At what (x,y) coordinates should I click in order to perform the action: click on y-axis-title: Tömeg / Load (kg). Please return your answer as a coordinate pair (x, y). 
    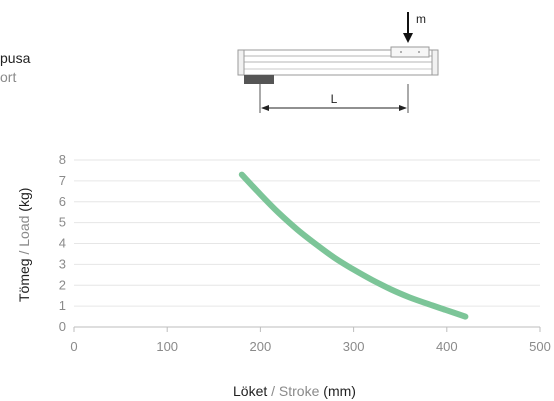
    Looking at the image, I should click on (24, 245).